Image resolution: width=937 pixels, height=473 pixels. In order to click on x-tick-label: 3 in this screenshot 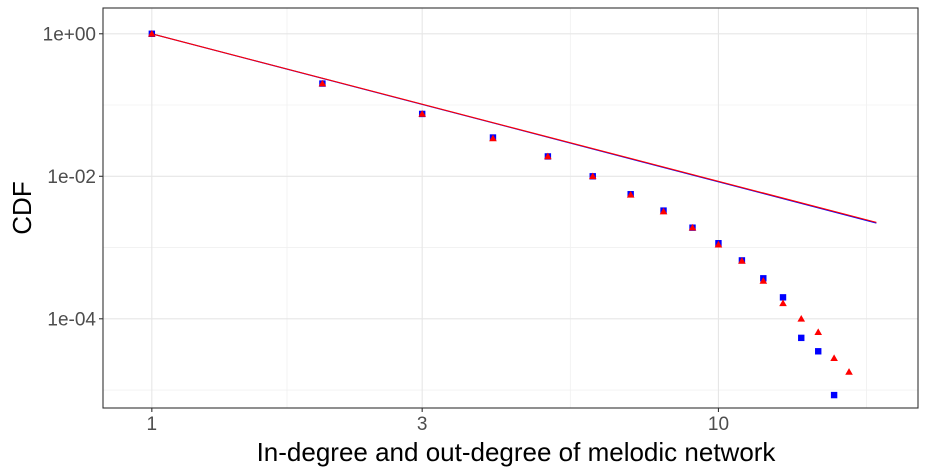, I will do `click(422, 424)`.